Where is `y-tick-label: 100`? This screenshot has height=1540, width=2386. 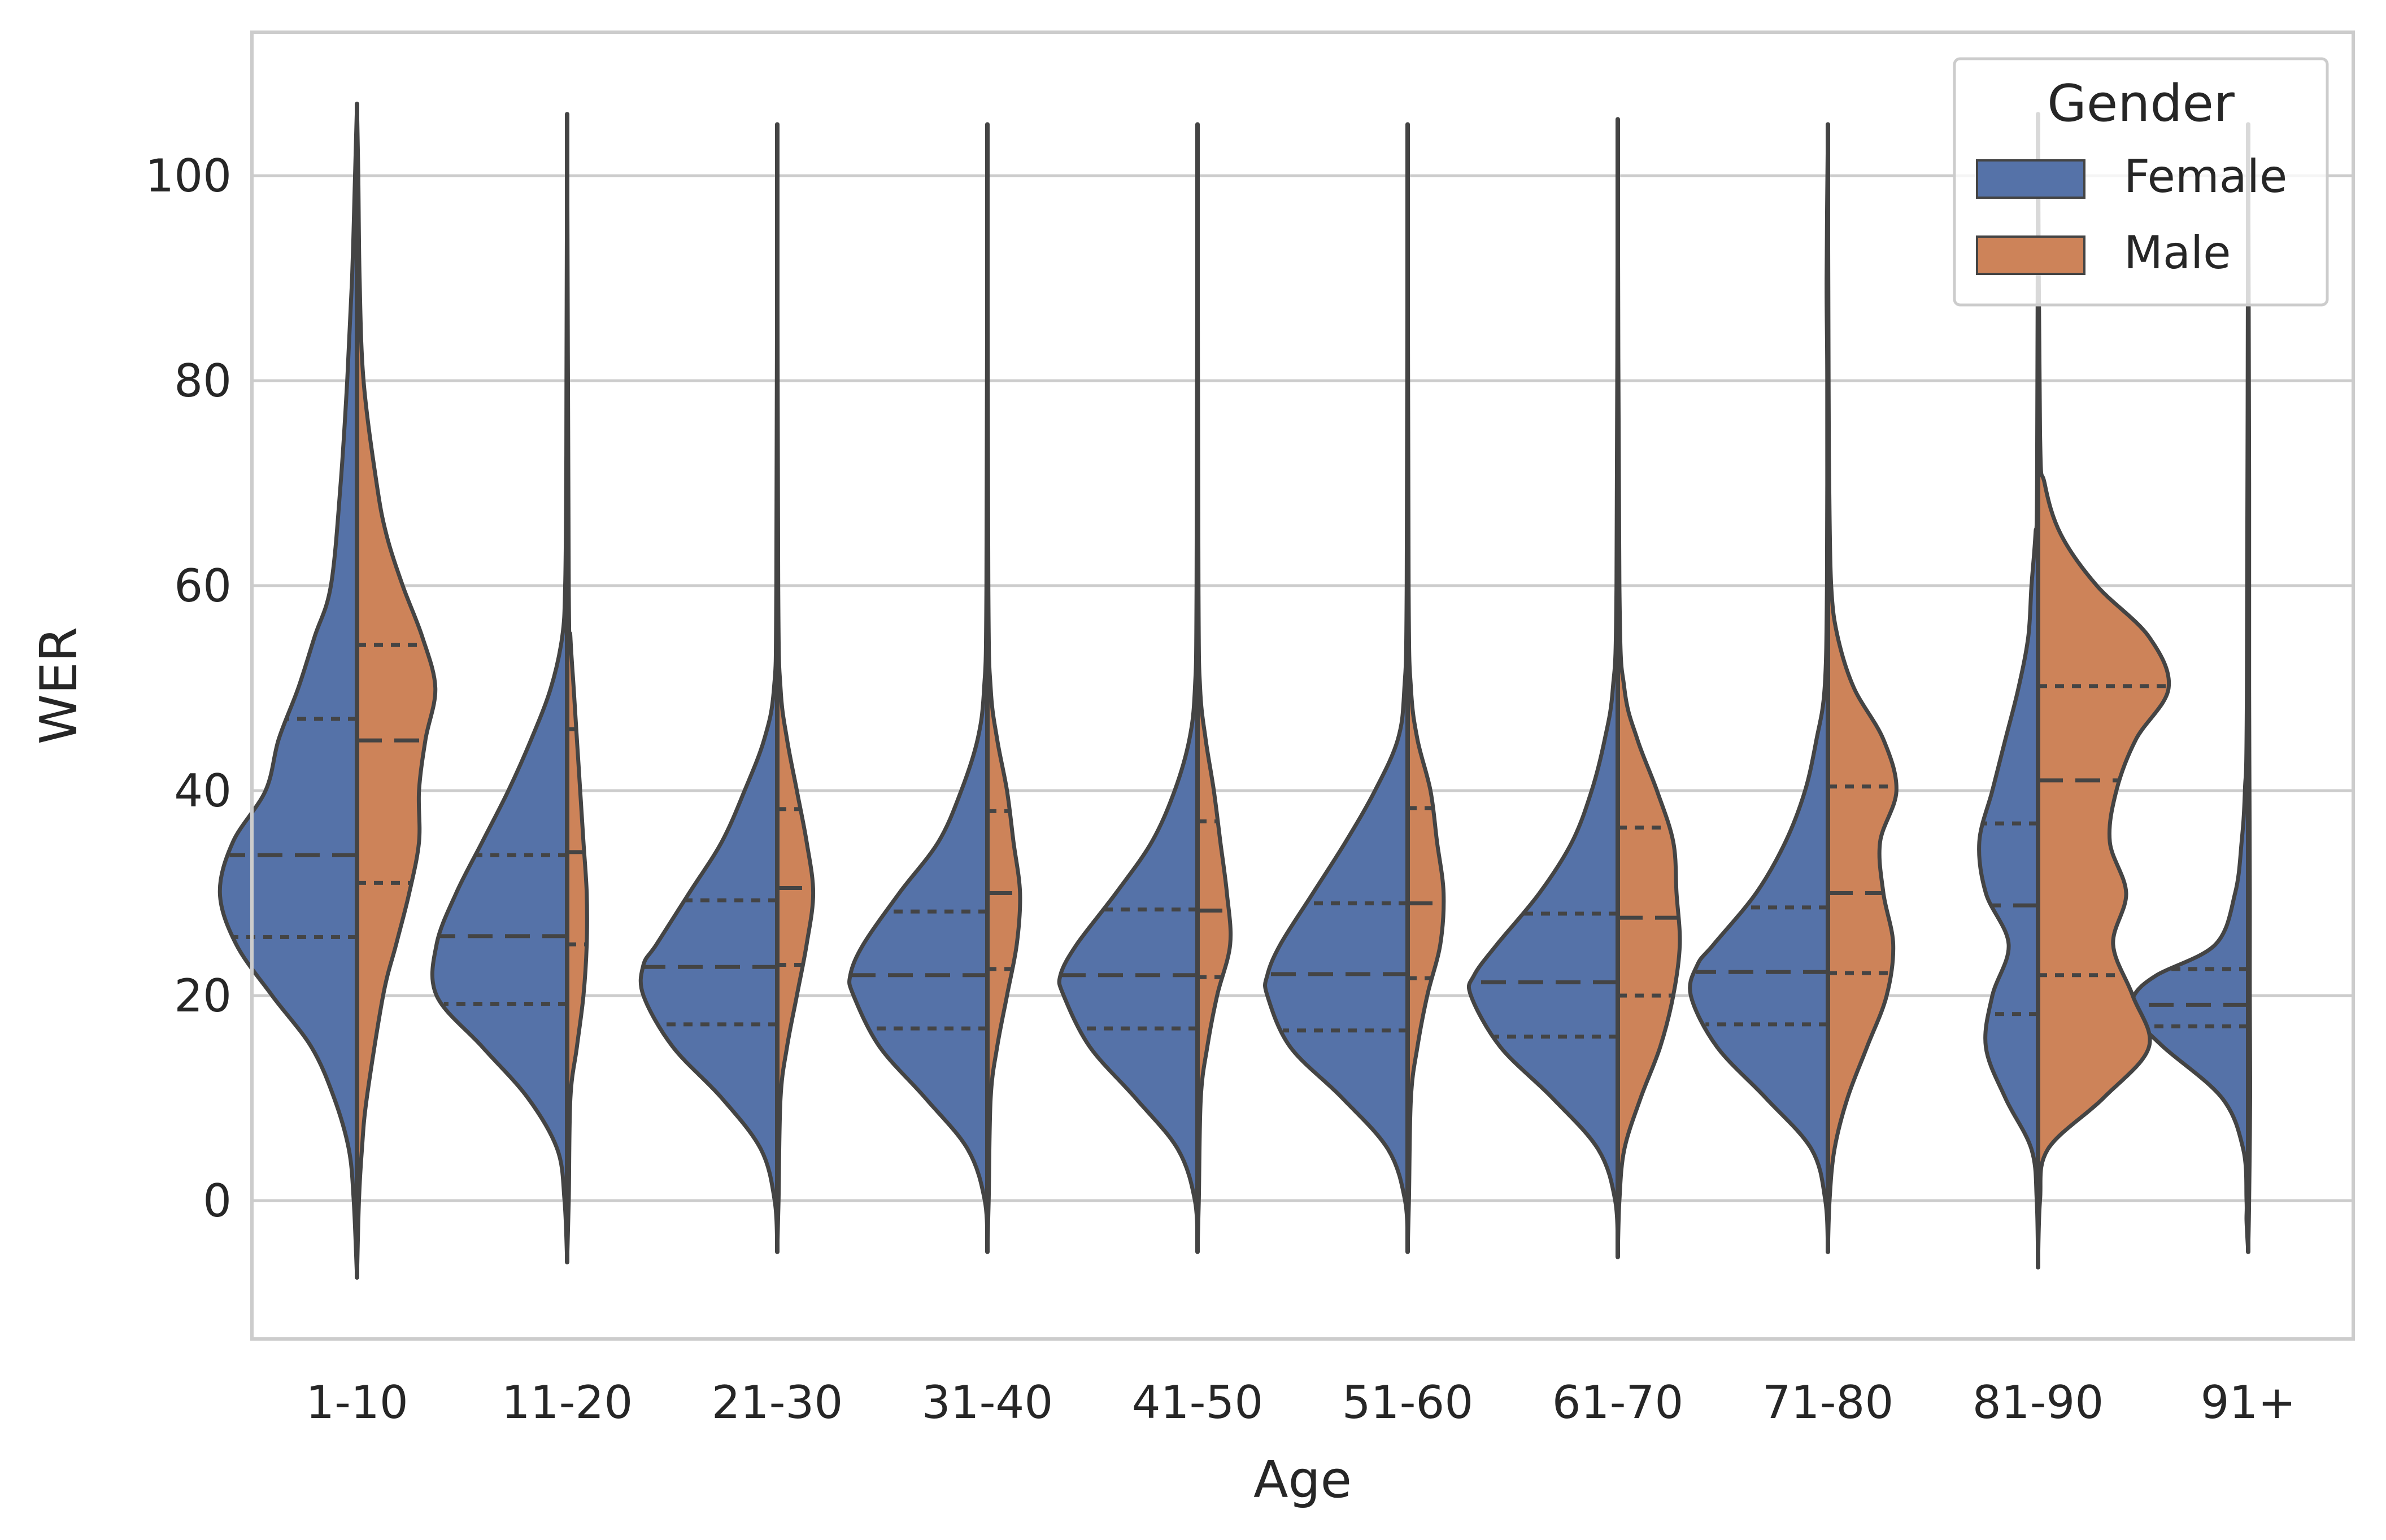 y-tick-label: 100 is located at coordinates (188, 176).